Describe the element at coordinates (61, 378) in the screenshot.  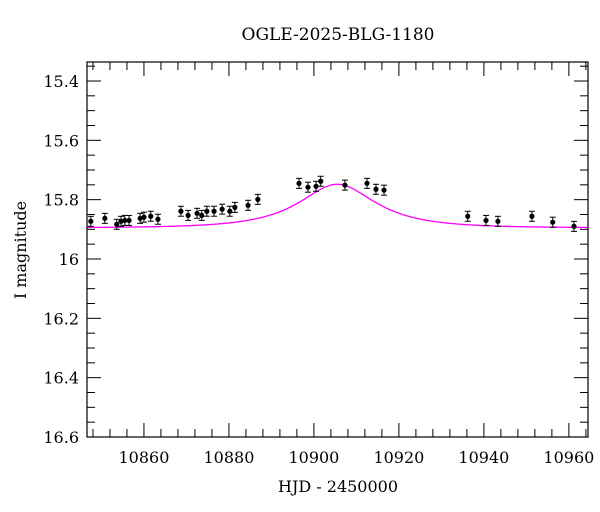
I see `y-tick-label: 16.4` at that location.